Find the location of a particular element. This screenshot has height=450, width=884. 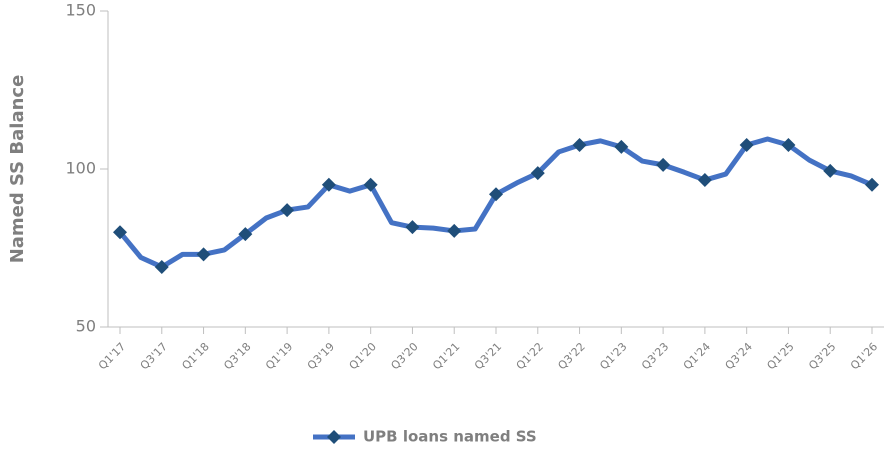

x-tick-label: Q1'17 is located at coordinates (112, 356).